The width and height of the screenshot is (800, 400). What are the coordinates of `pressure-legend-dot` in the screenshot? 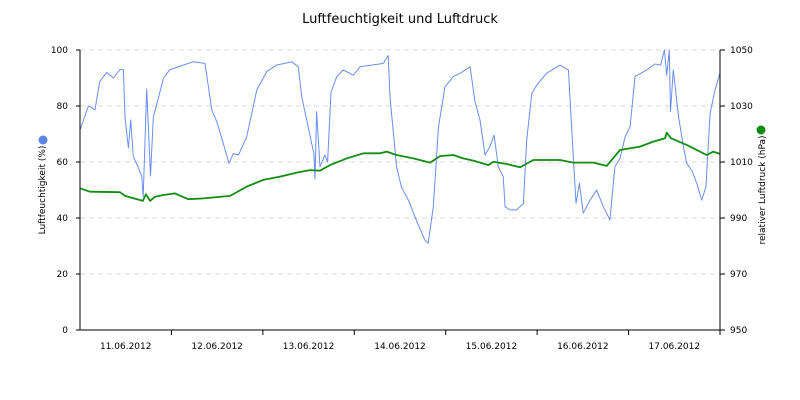 It's located at (761, 130).